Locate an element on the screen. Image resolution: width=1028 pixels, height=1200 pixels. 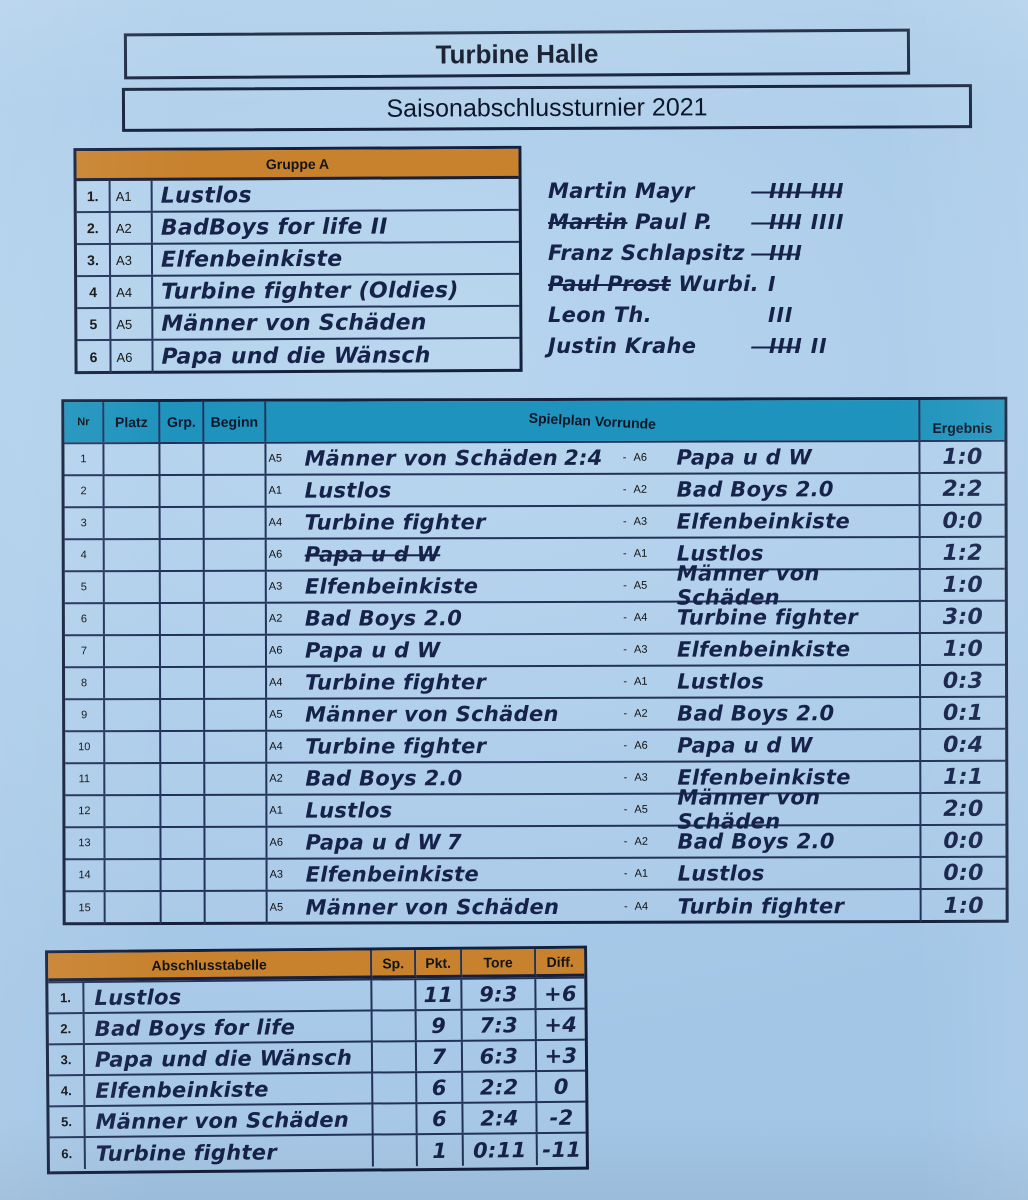
standings-diff-text: +4 is located at coordinates (561, 1024).